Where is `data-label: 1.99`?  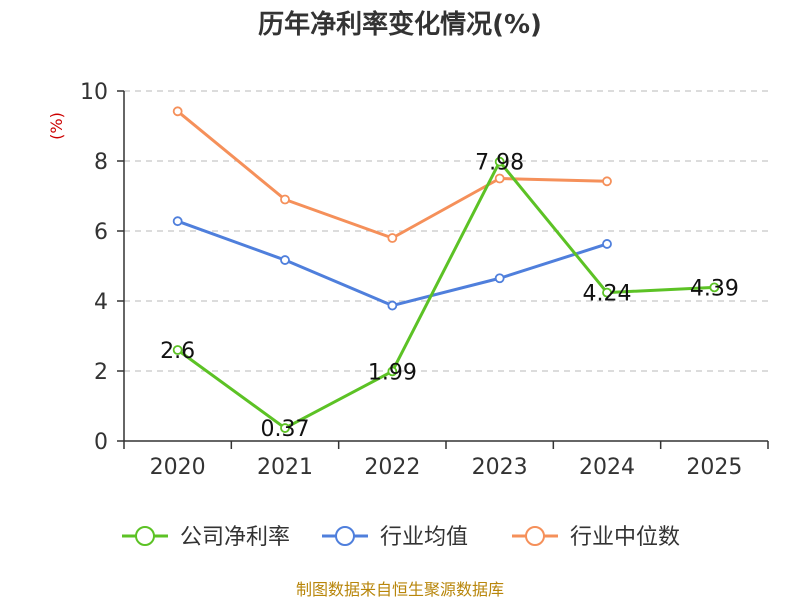 data-label: 1.99 is located at coordinates (392, 372).